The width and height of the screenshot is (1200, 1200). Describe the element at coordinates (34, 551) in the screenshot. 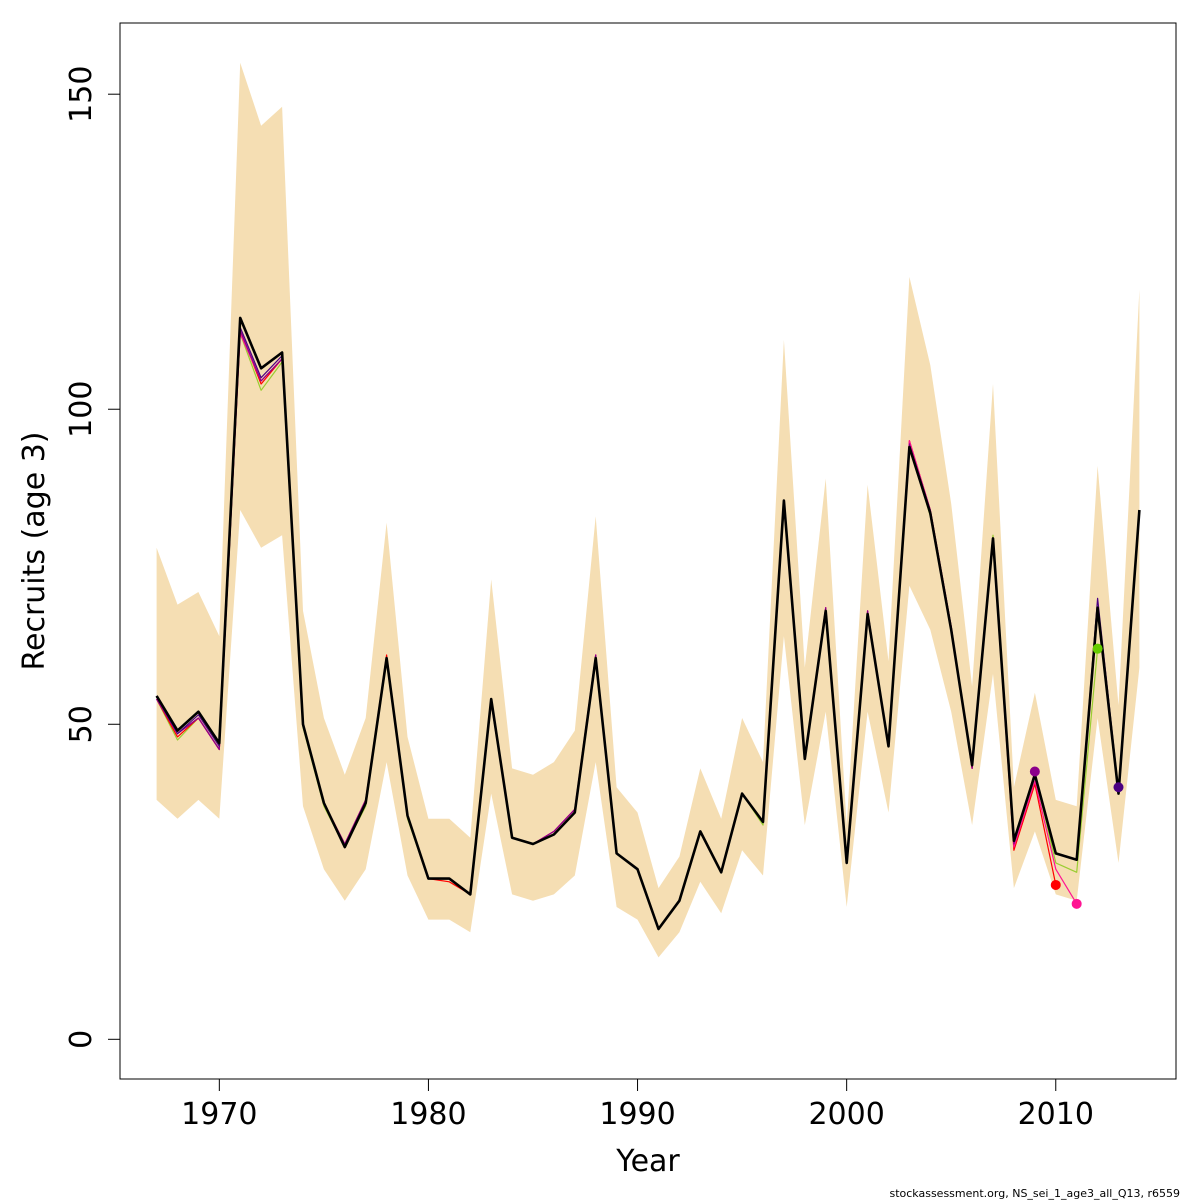

I see `y-axis-label: Recruits (age 3)` at that location.